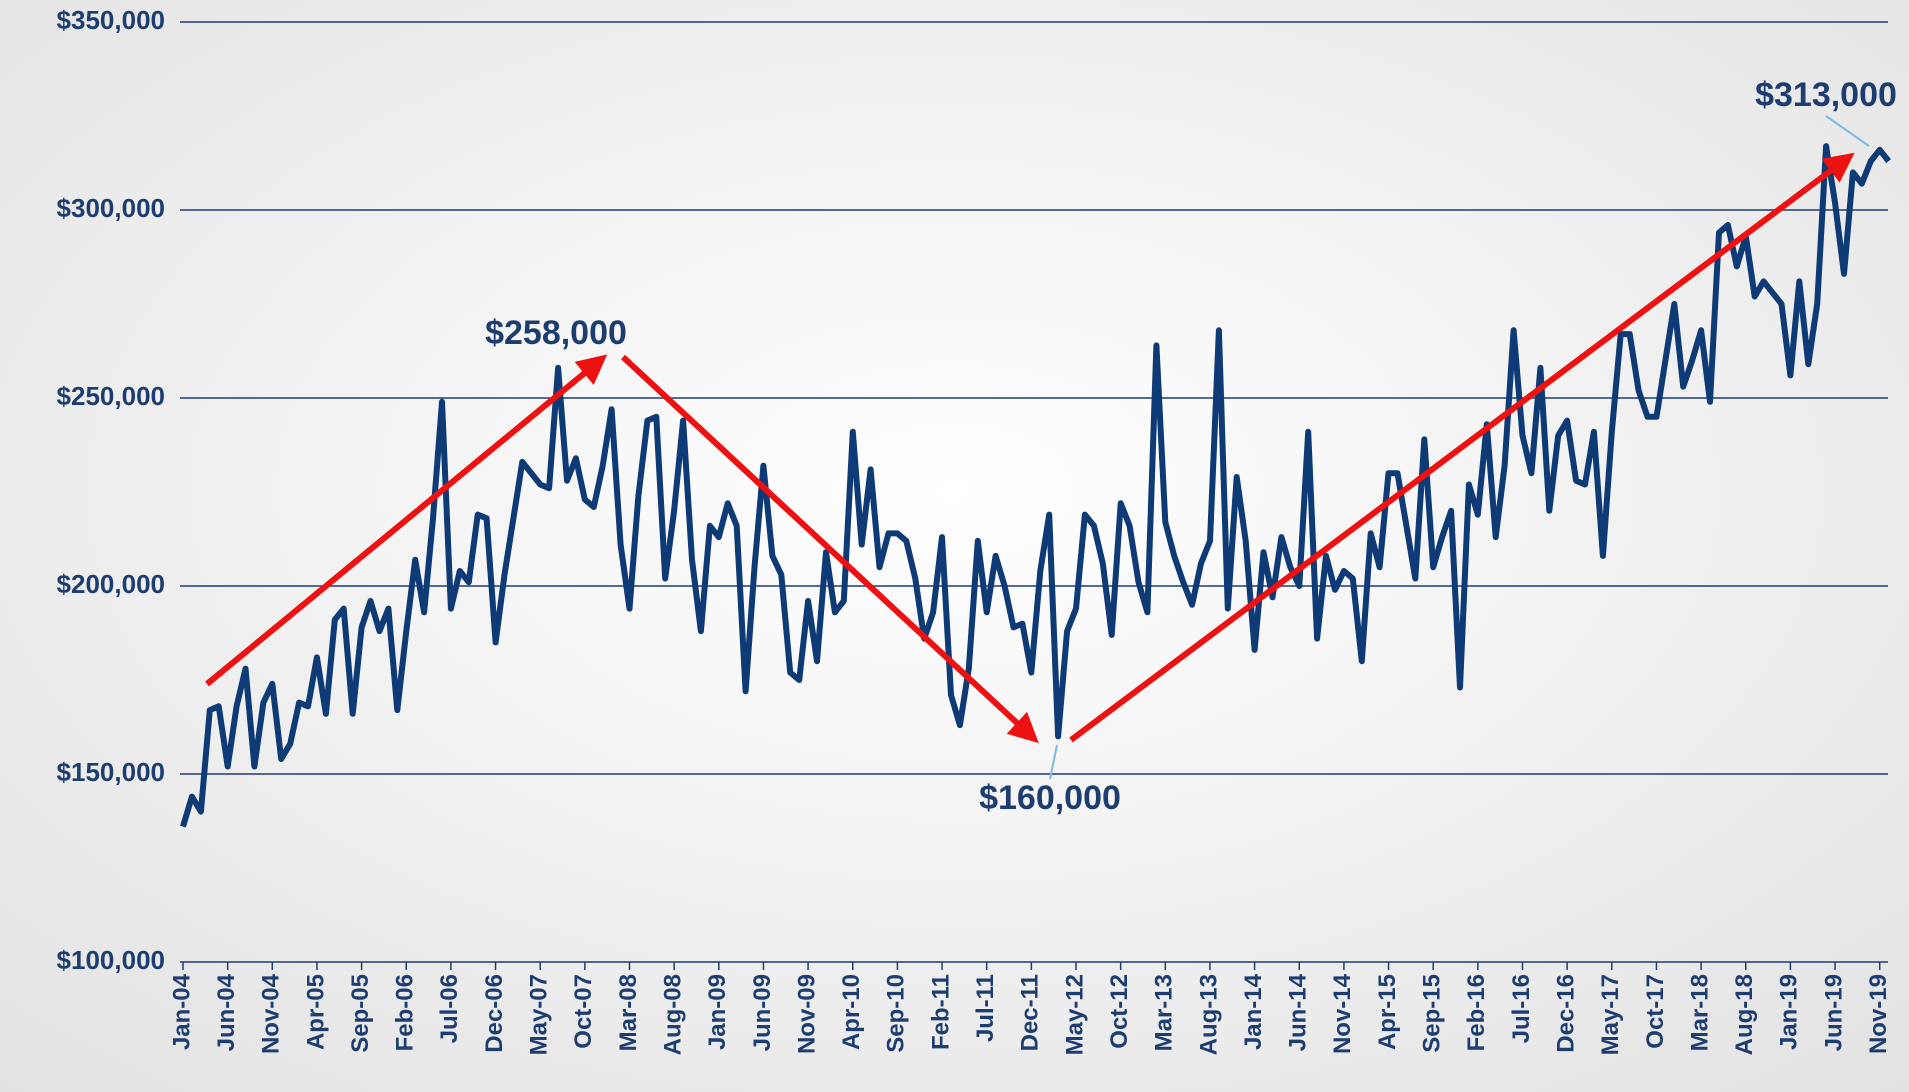 The width and height of the screenshot is (1909, 1092). Describe the element at coordinates (181, 1011) in the screenshot. I see `x-tick-label: Jan-04` at that location.